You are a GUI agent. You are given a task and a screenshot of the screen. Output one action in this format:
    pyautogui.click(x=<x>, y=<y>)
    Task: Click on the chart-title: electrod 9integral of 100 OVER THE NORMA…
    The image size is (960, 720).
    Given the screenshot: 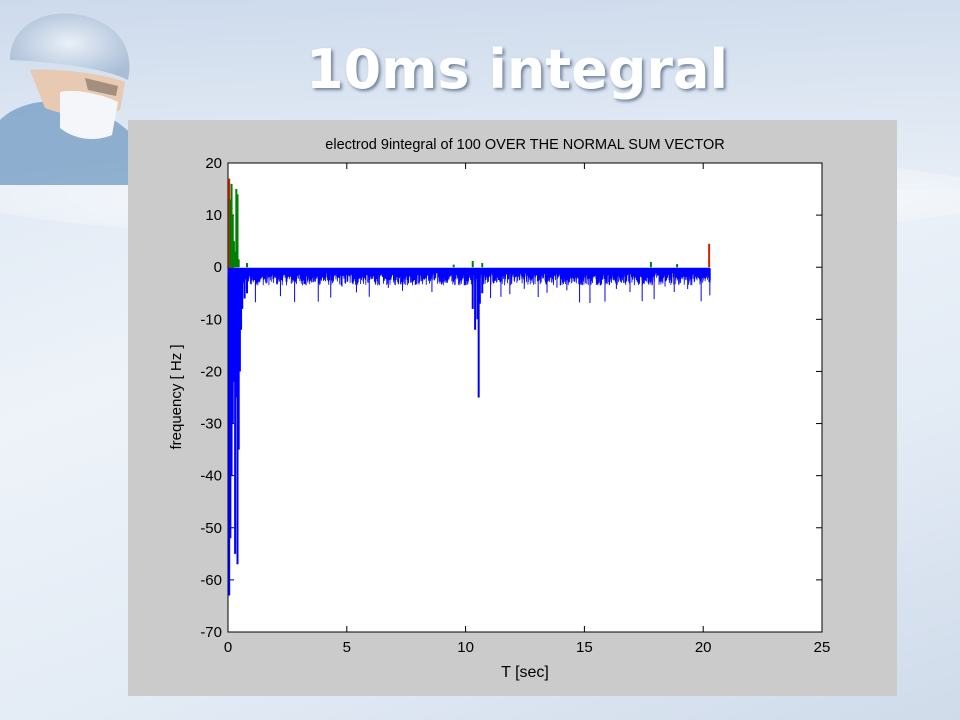 What is the action you would take?
    pyautogui.click(x=524, y=145)
    